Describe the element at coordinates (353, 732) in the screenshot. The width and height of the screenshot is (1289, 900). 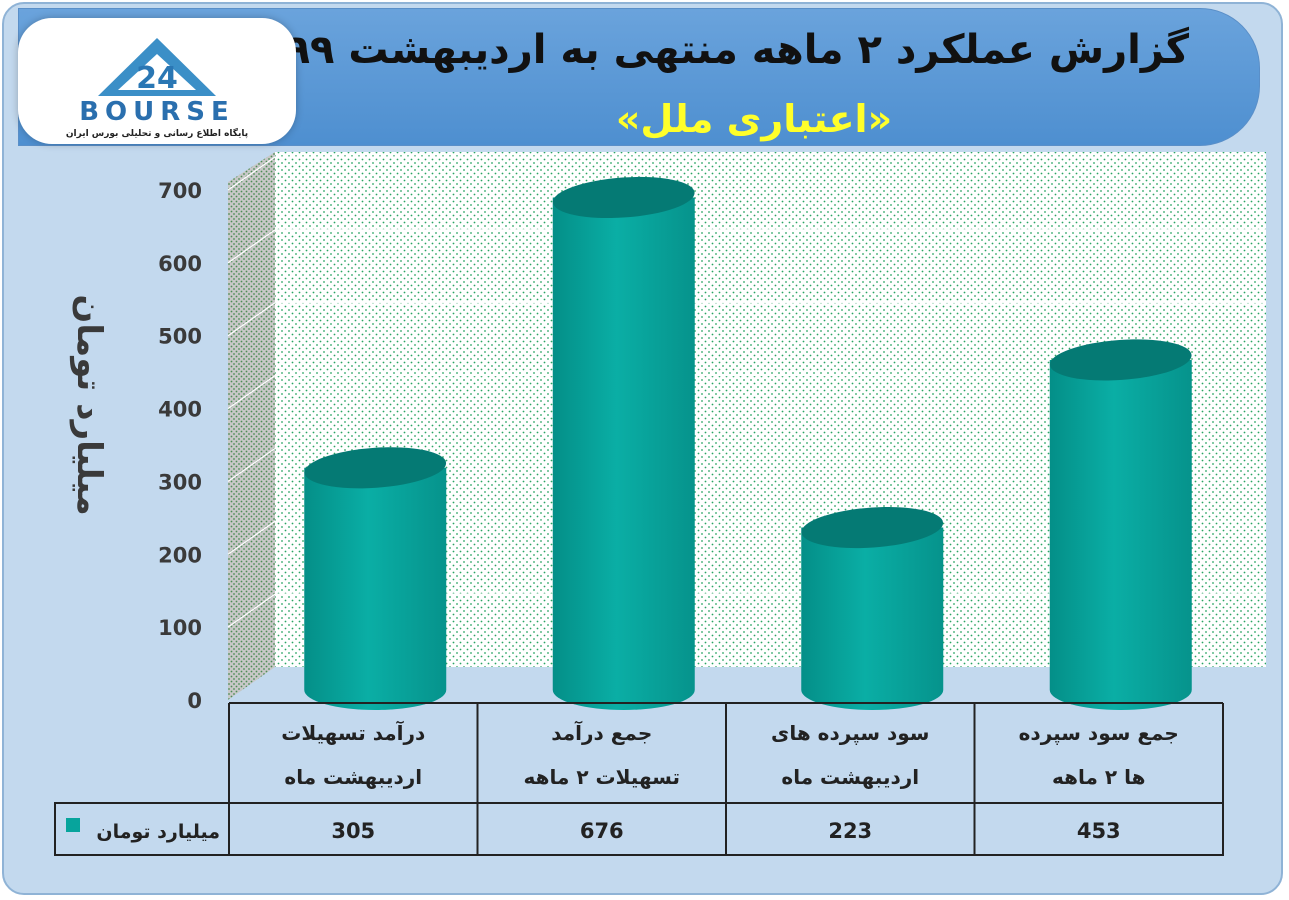
I see `category-label: درآمد تسهیلات` at that location.